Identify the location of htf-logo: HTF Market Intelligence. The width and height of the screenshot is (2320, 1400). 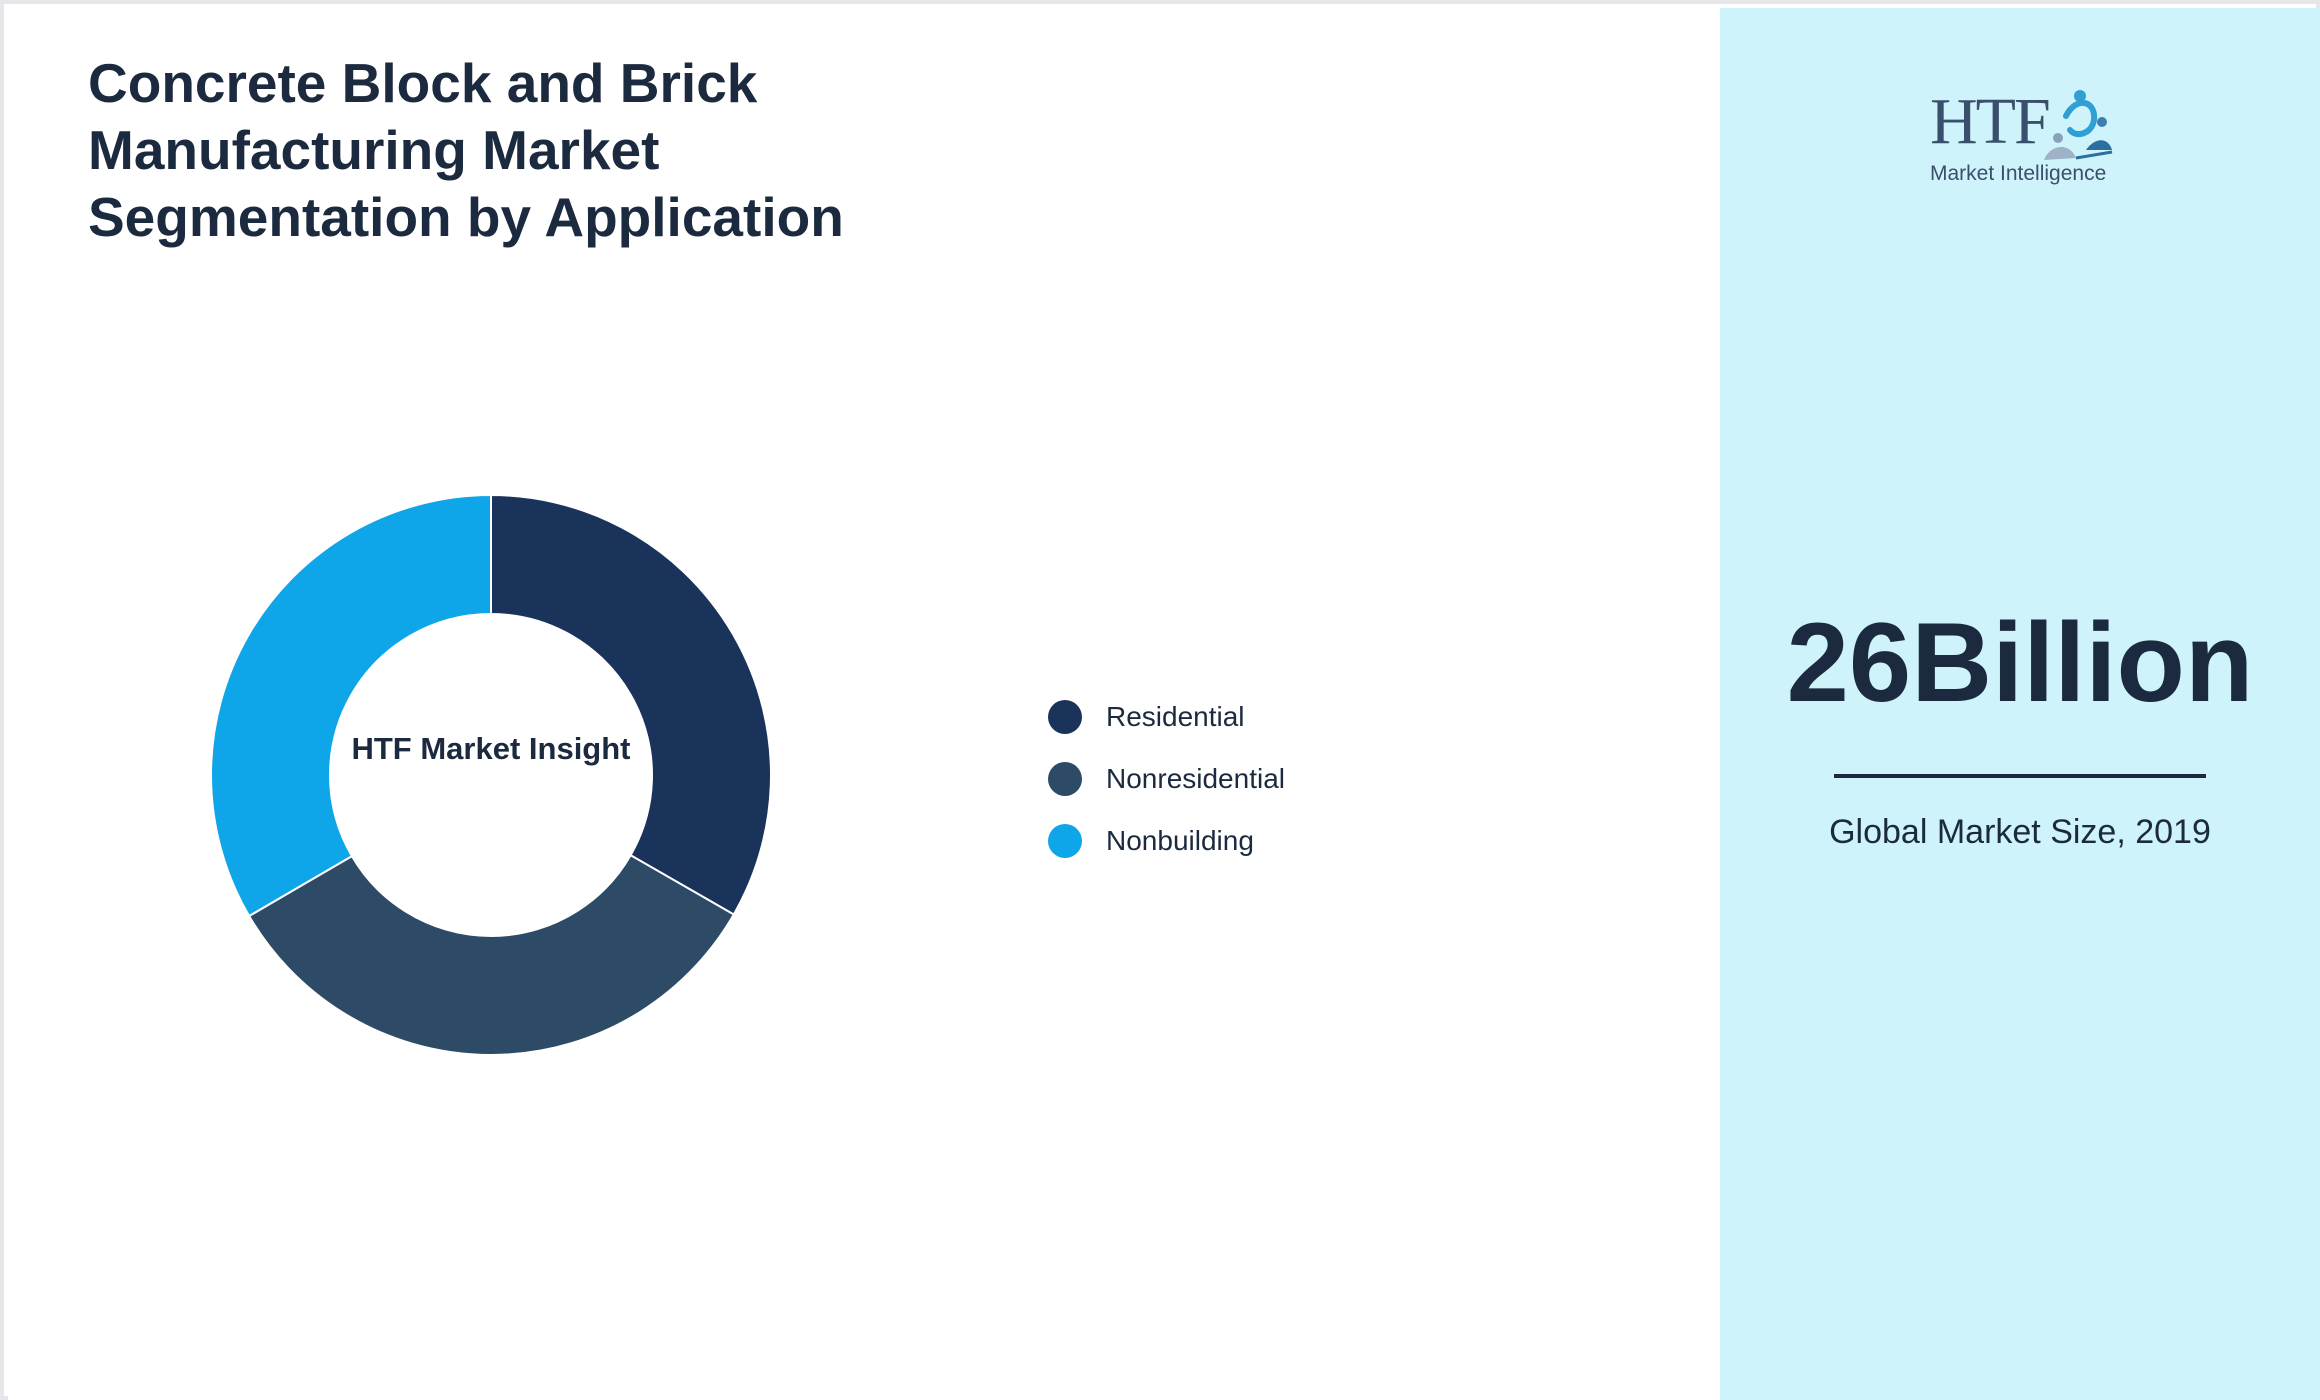
(2022, 137).